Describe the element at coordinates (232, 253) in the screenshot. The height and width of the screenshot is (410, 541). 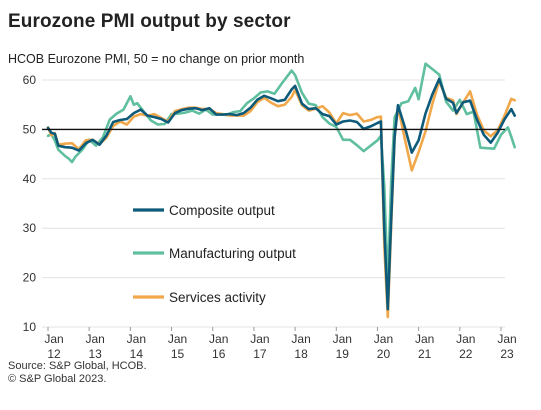
I see `legend-label: Manufacturing output` at that location.